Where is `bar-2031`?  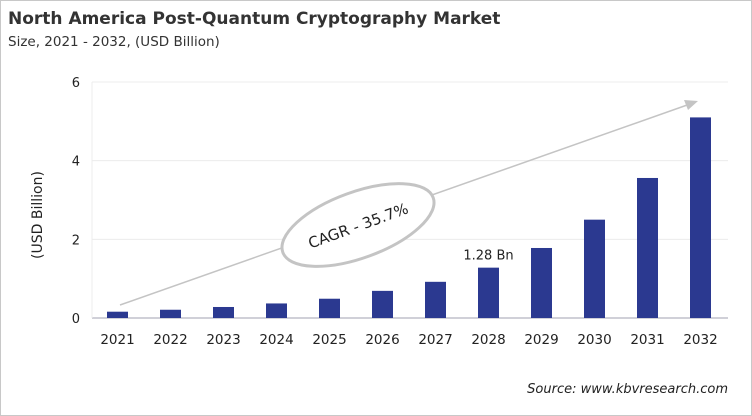
bar-2031 is located at coordinates (647, 247).